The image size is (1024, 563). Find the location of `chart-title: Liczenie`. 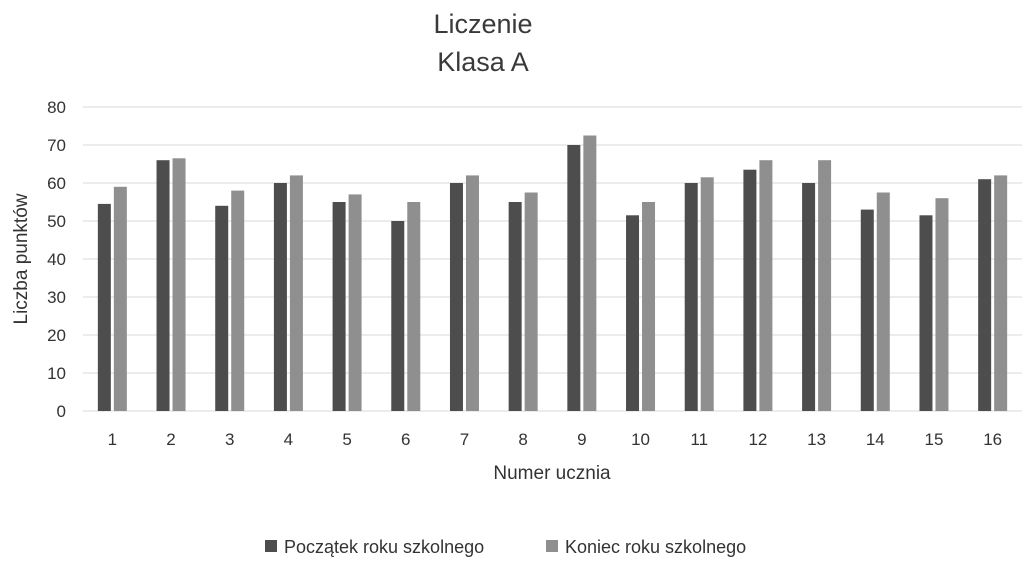

chart-title: Liczenie is located at coordinates (482, 24).